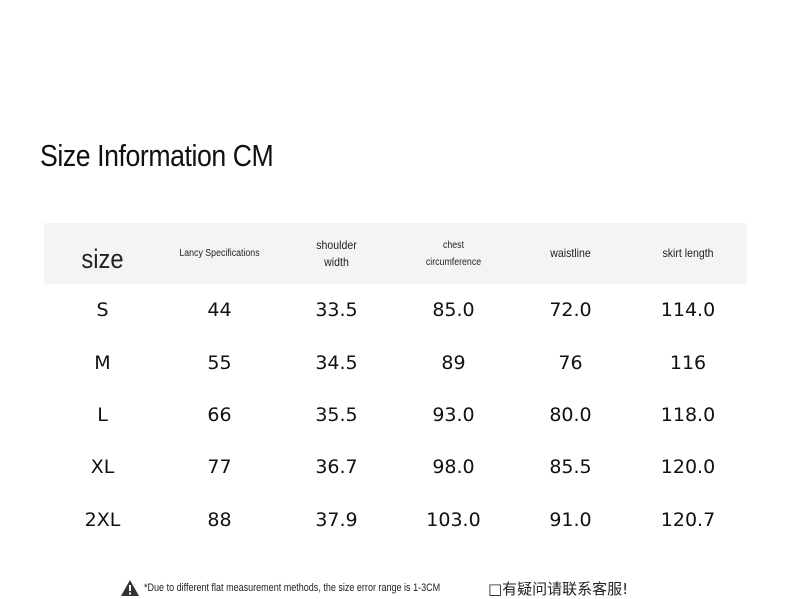 The height and width of the screenshot is (599, 790). Describe the element at coordinates (395, 467) in the screenshot. I see `table-row: XL 77 36.7 98.0 85.5 120.0` at that location.